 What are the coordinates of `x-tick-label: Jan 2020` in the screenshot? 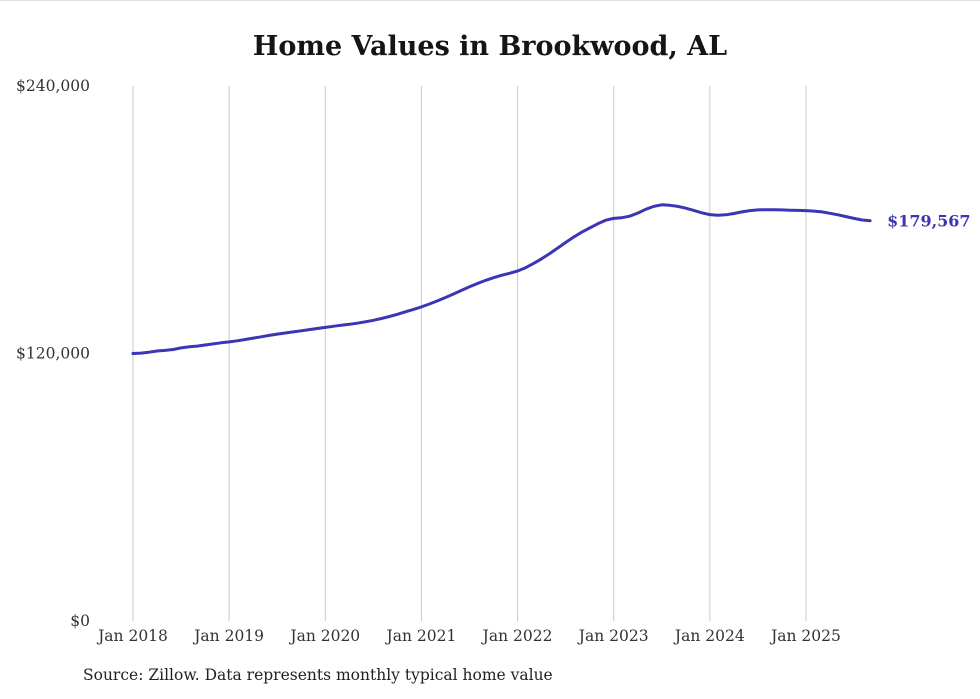 It's located at (324, 636).